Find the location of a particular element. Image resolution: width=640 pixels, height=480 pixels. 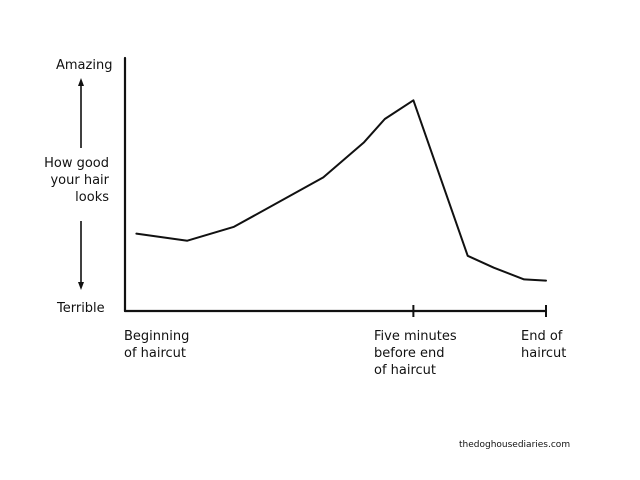

x-tick-label-five-minutes: Five minutes before end of haircut is located at coordinates (415, 353).